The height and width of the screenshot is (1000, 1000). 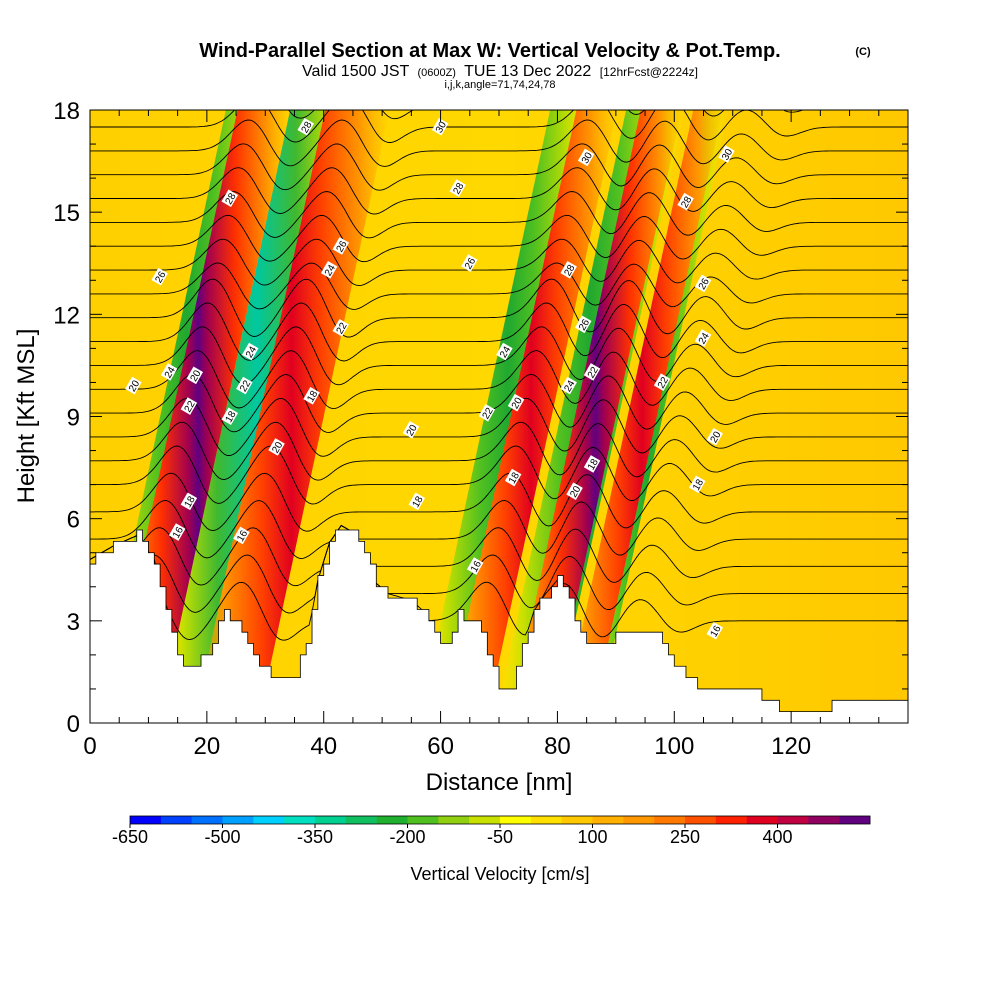 I want to click on y-tick-label: 6, so click(x=73, y=520).